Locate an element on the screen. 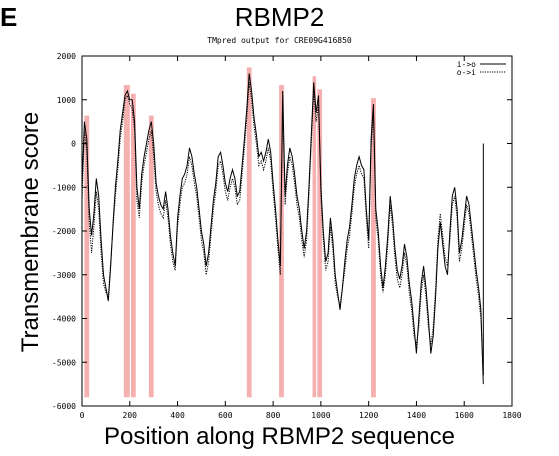  y-tick-label: -2000 is located at coordinates (64, 231).